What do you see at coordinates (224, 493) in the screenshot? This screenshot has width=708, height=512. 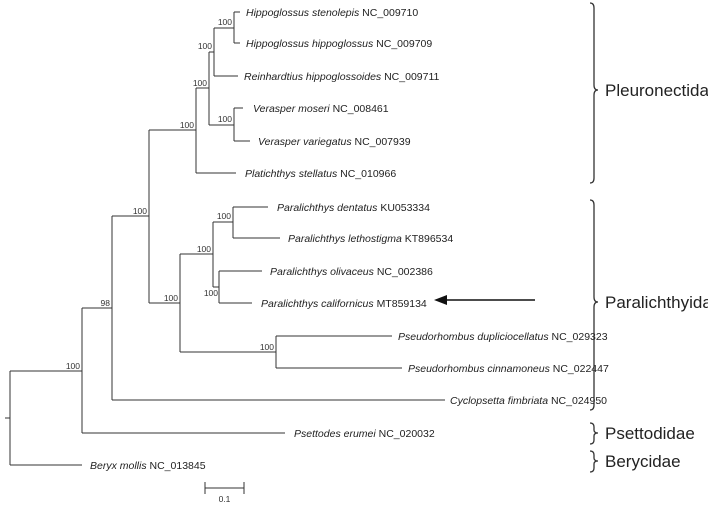 I see `scale-bar: 0.1` at bounding box center [224, 493].